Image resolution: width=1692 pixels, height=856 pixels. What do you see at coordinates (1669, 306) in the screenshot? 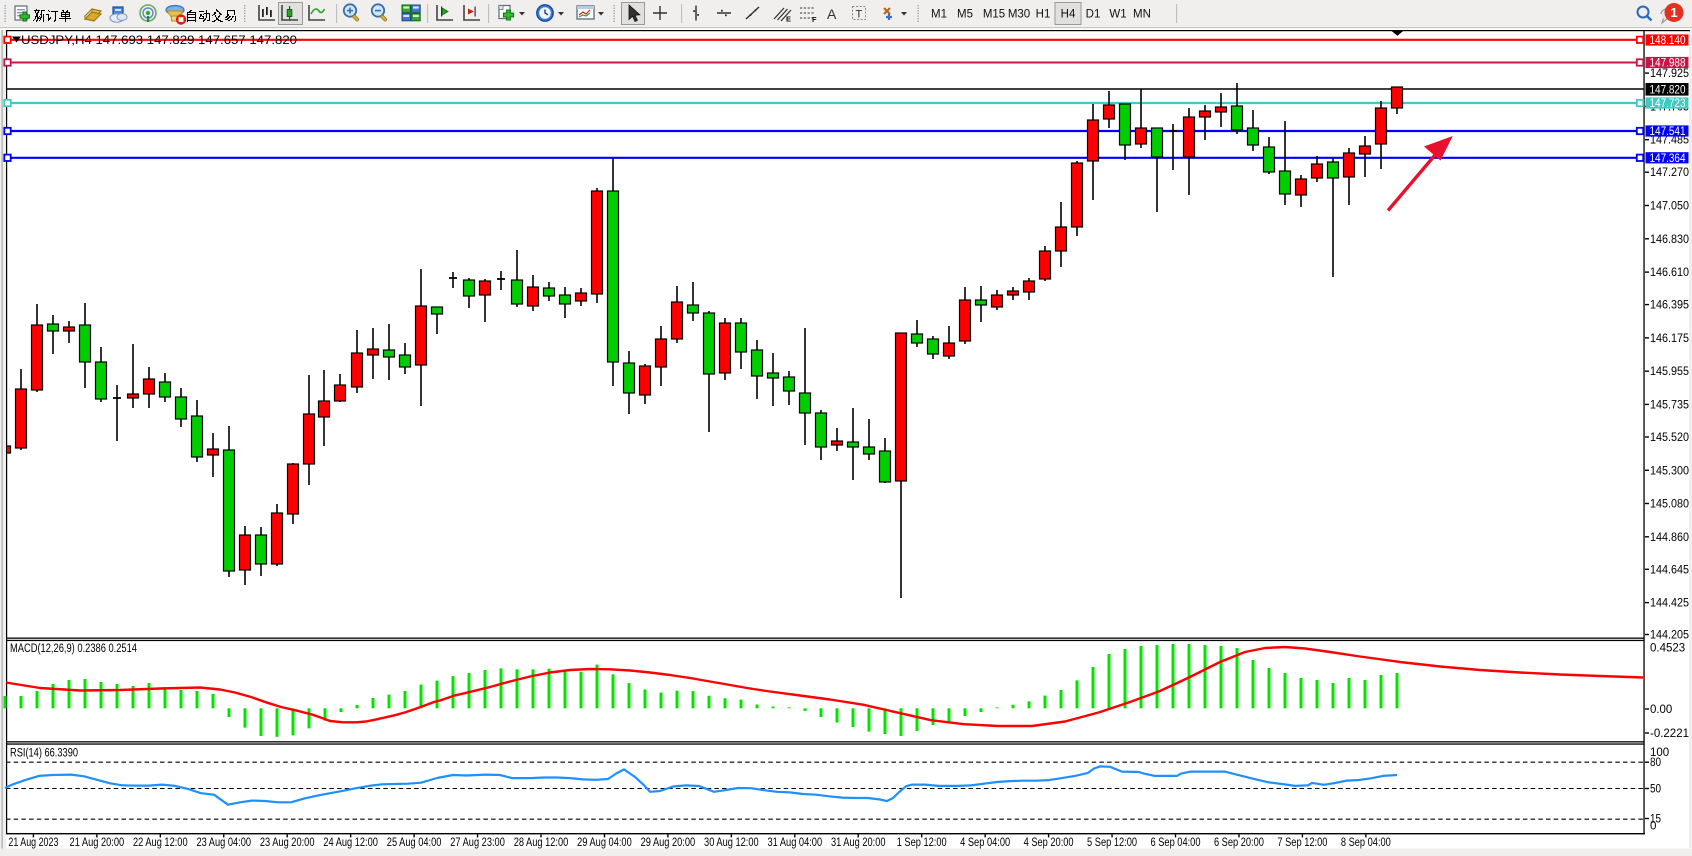
I see `svg-text: 146.395` at bounding box center [1669, 306].